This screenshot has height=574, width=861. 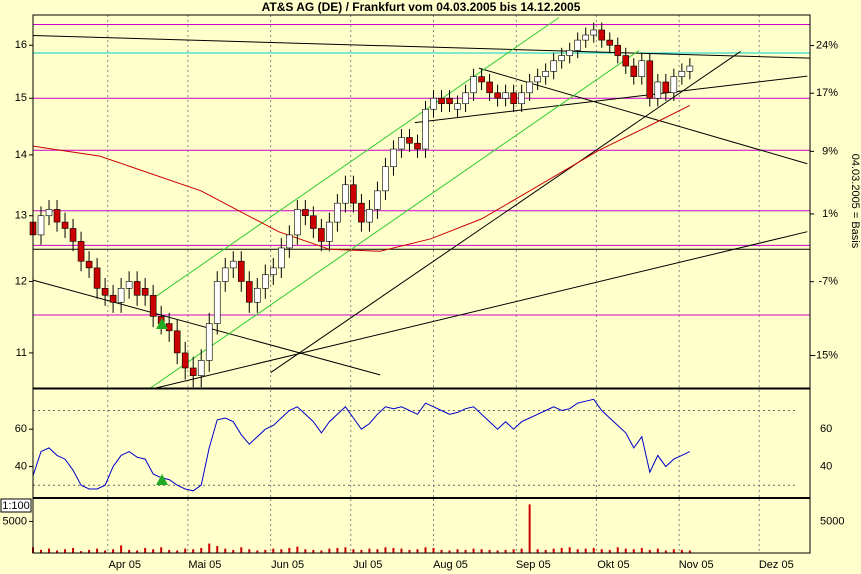 I want to click on x-tick-label: Dez 05, so click(x=776, y=565).